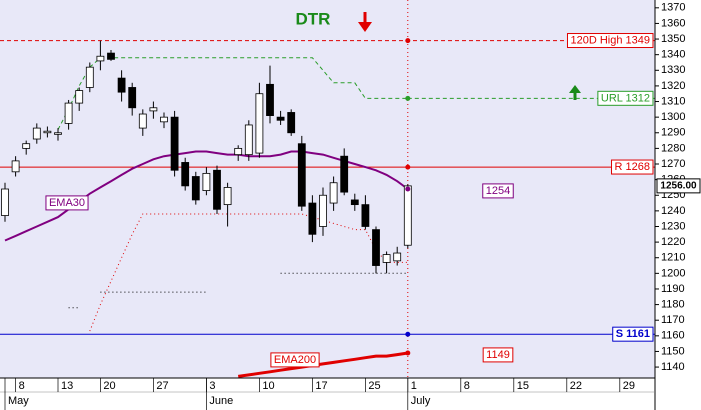  I want to click on last-price-group: 1256.00, so click(678, 186).